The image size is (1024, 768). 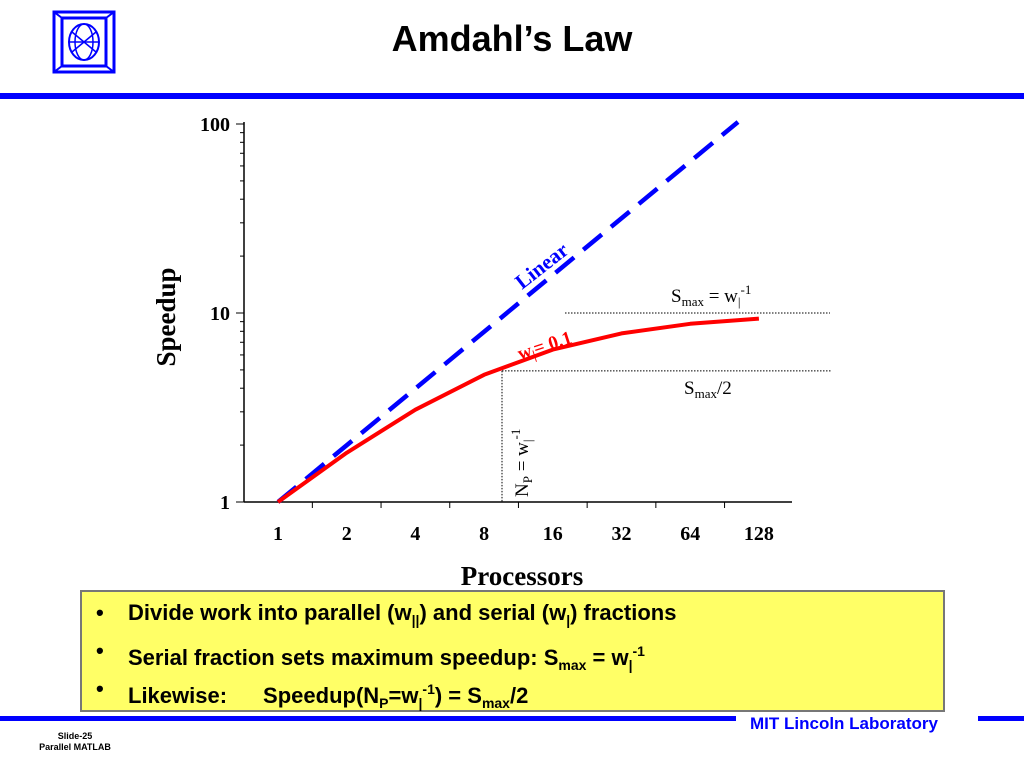 What do you see at coordinates (415, 534) in the screenshot?
I see `x-tick-label: 4` at bounding box center [415, 534].